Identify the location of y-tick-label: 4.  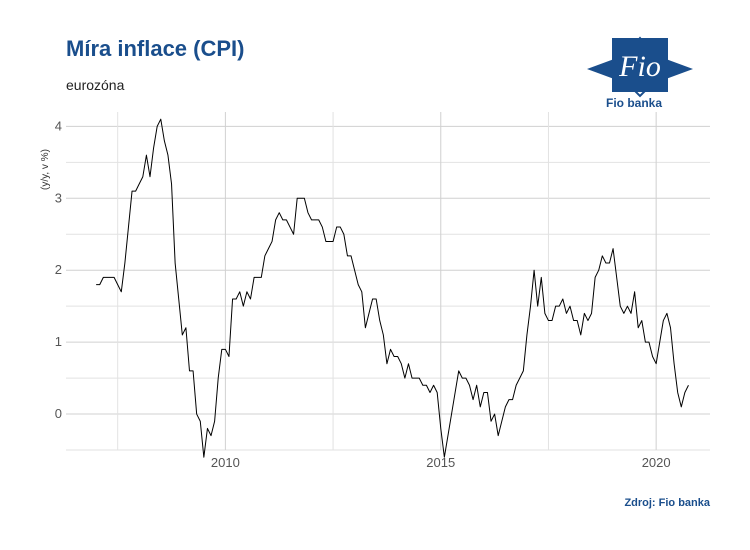
(58, 125).